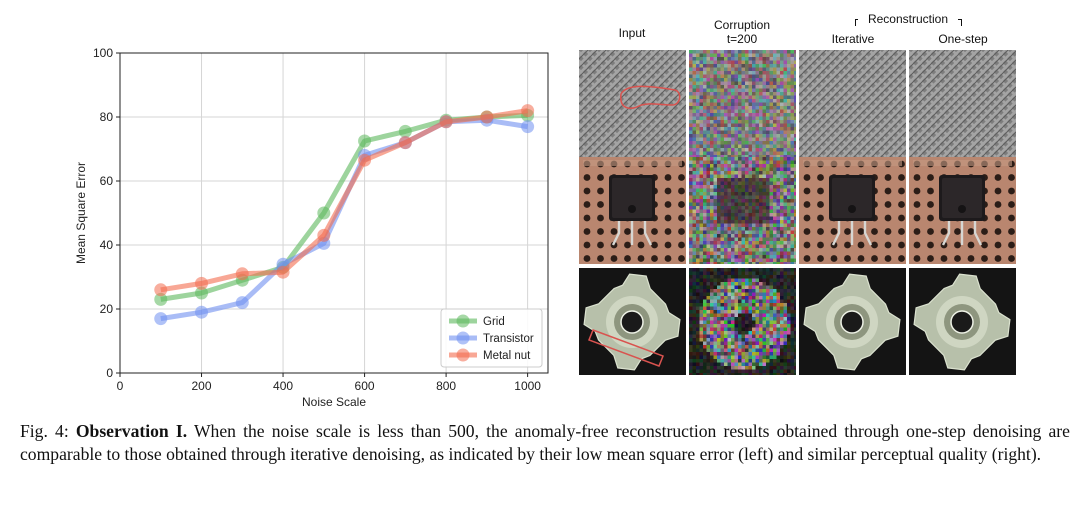  Describe the element at coordinates (131, 431) in the screenshot. I see `caption-bold: Observation I.` at that location.